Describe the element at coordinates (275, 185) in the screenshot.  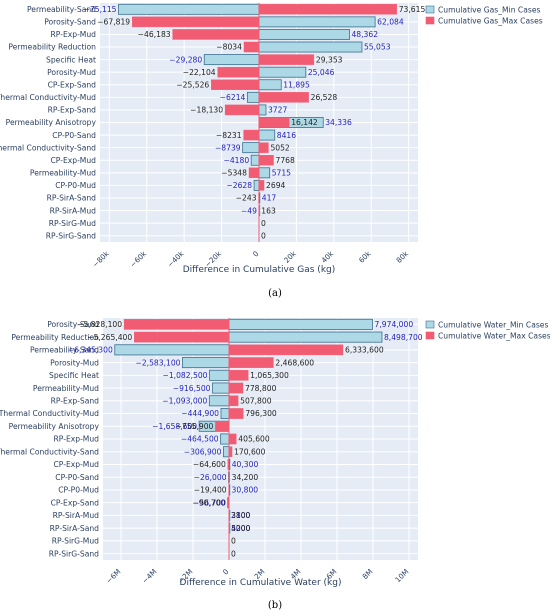
I see `value-label-max: 2694` at that location.